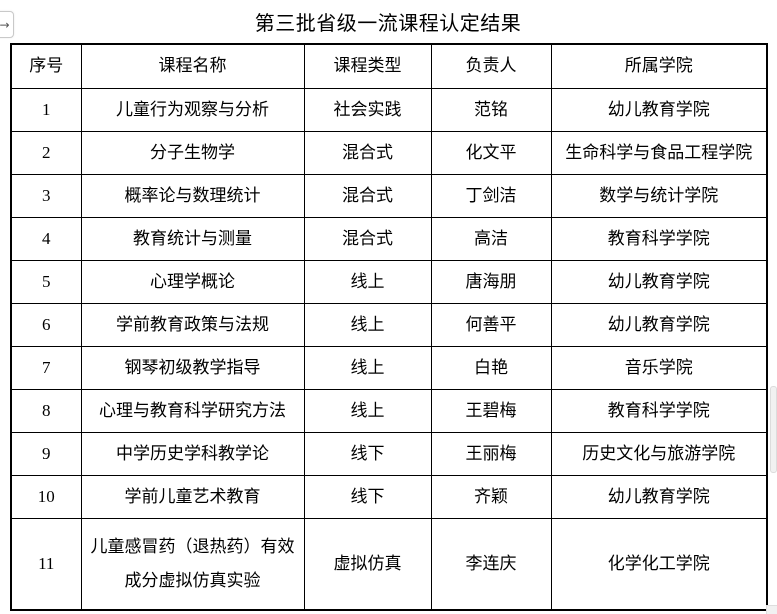  Describe the element at coordinates (388, 24) in the screenshot. I see `page-title: 第三批省级一流课程认定结果` at that location.